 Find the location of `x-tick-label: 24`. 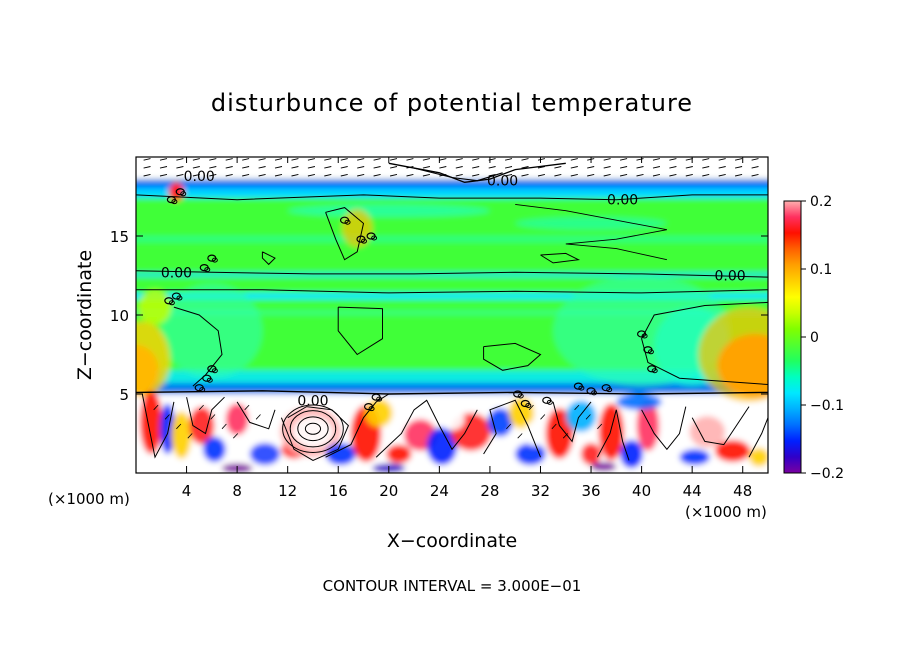

x-tick-label: 24 is located at coordinates (439, 491).